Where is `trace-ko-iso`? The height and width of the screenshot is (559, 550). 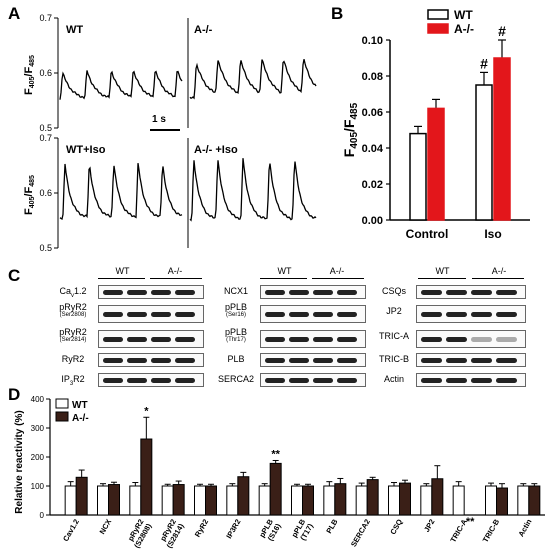
trace-ko-iso is located at coordinates (253, 190).